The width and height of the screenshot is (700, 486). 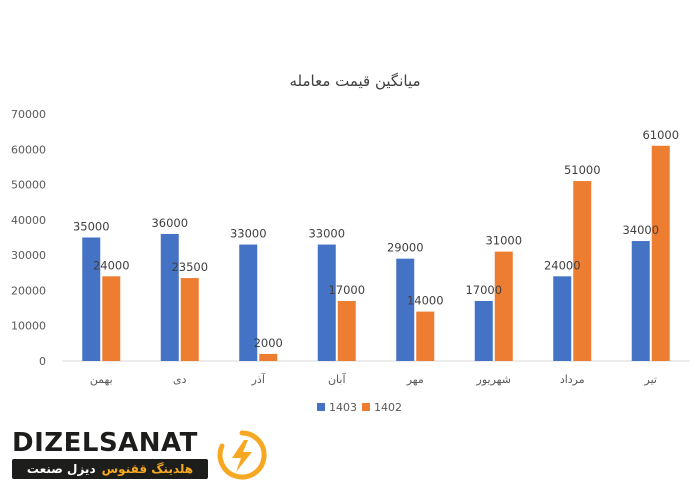 I want to click on legend: 1403 1402, so click(x=359, y=407).